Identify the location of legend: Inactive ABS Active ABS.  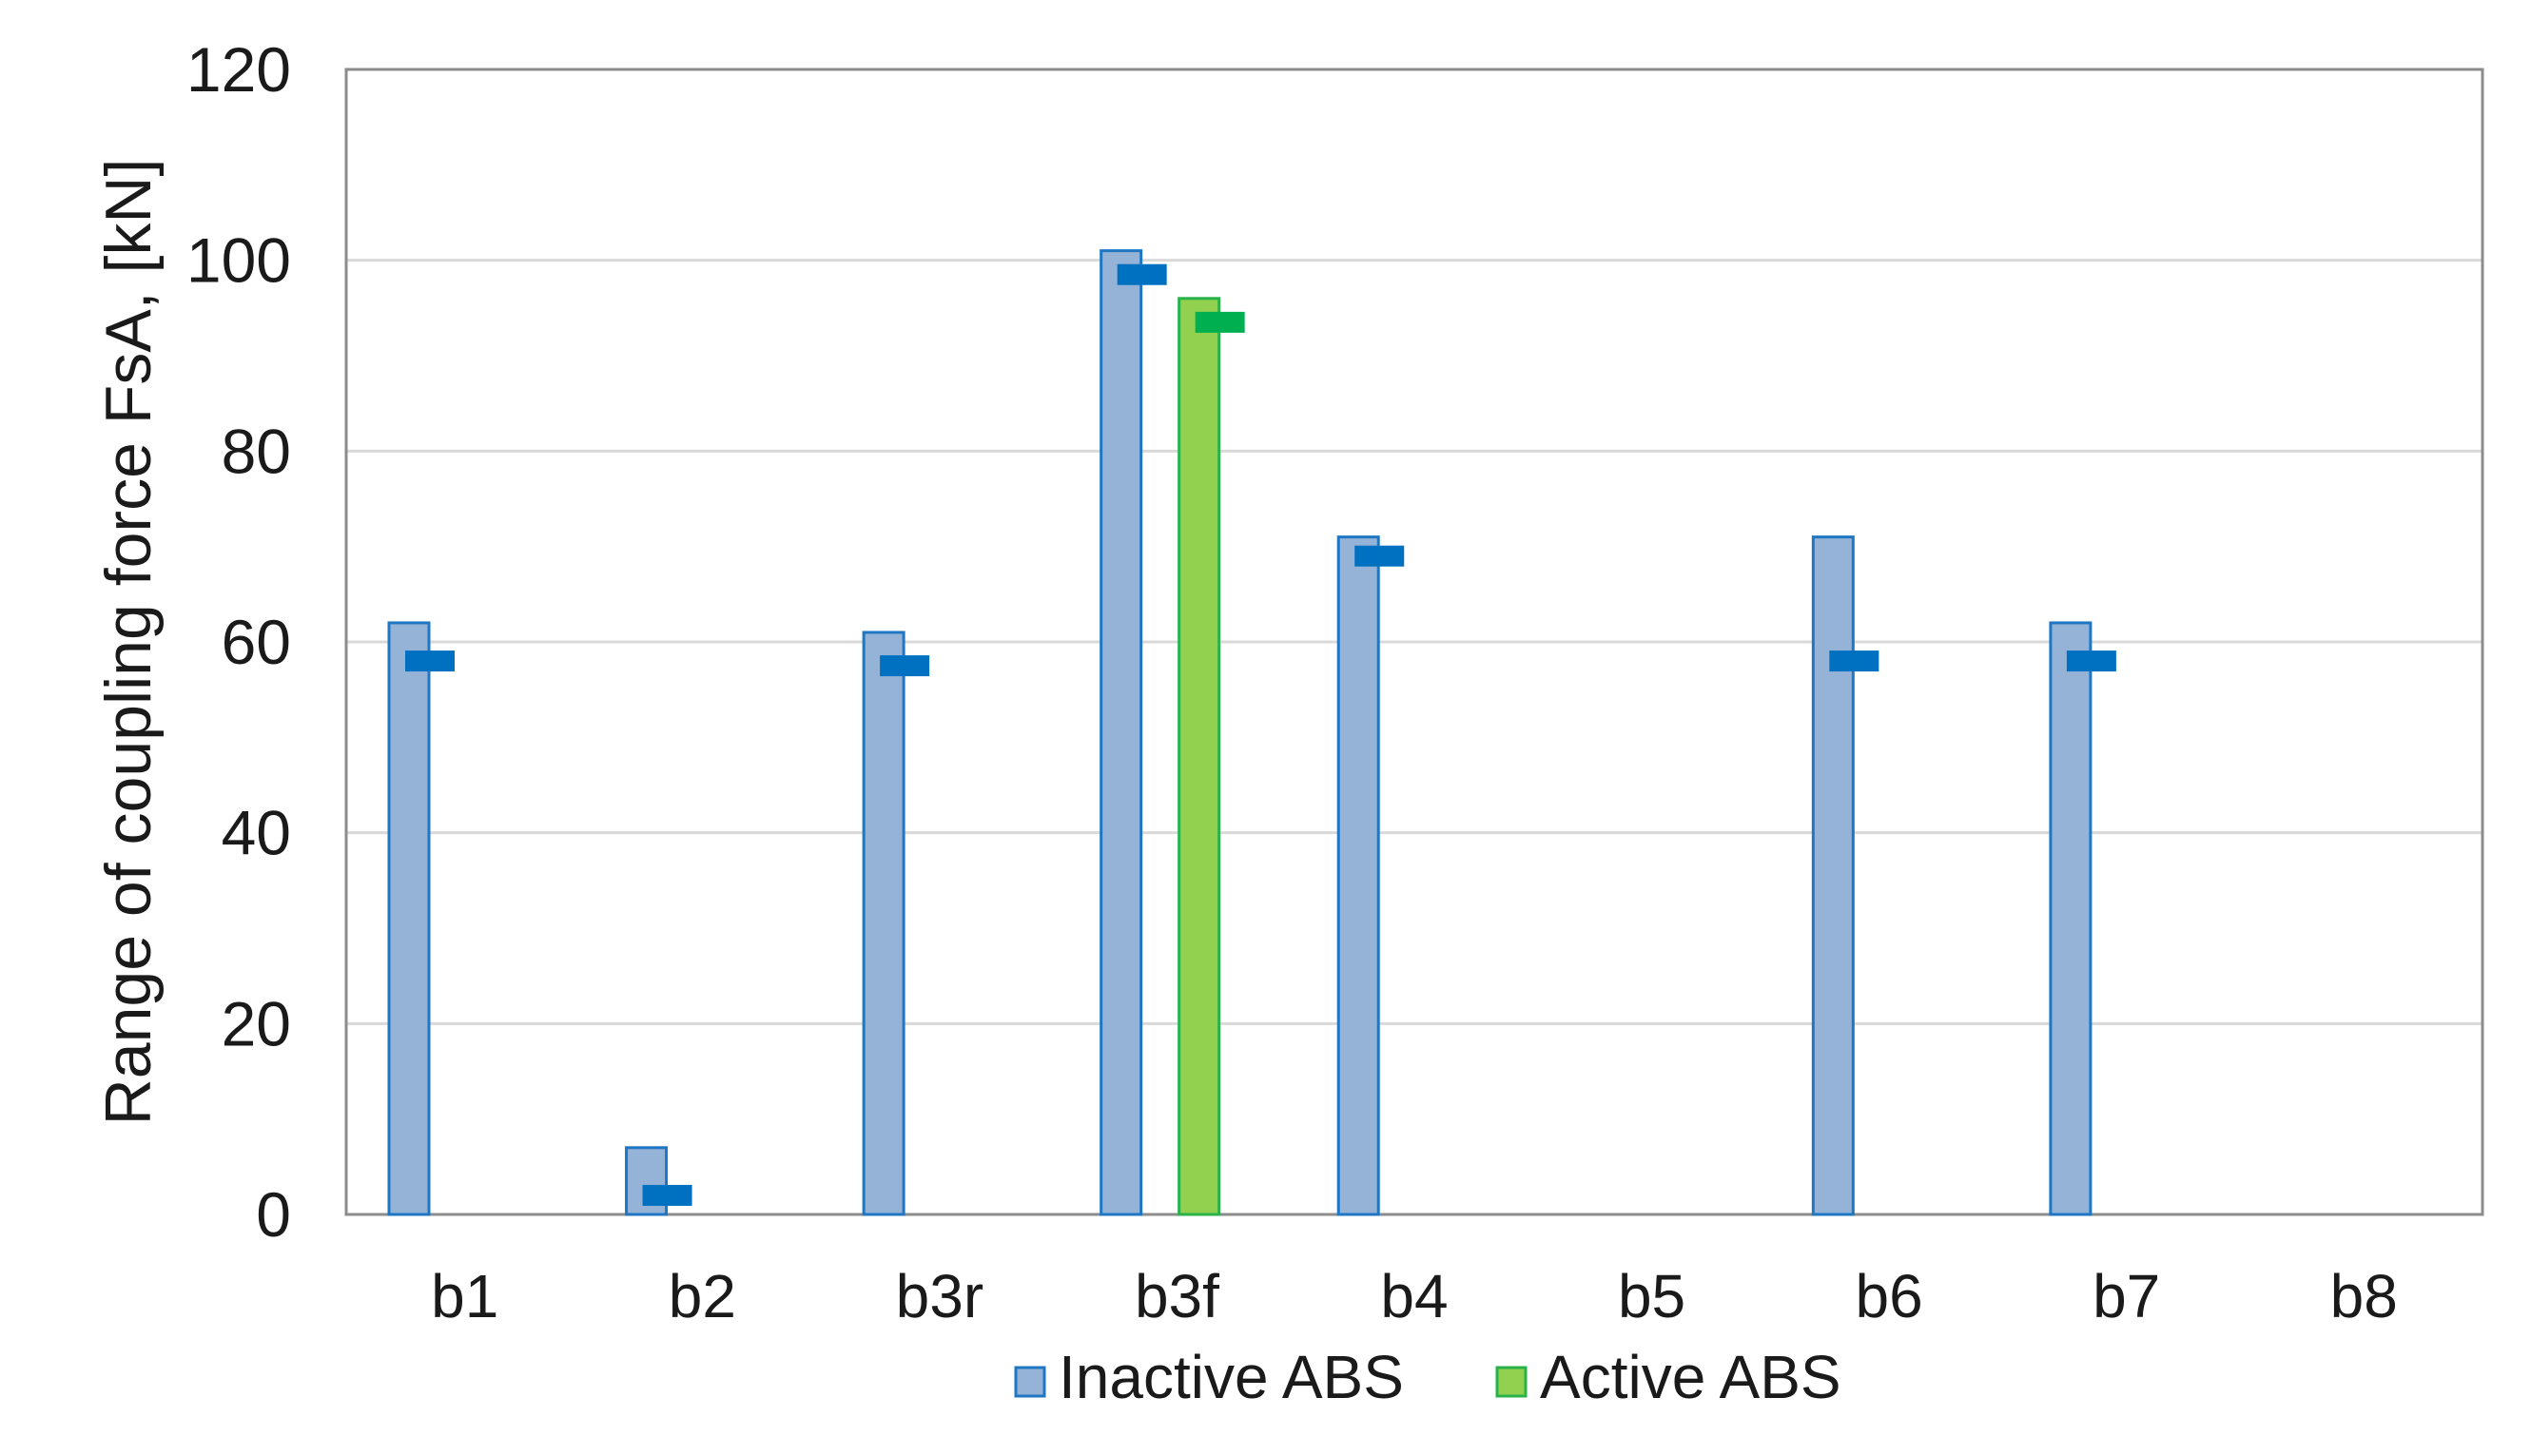
(1427, 1377).